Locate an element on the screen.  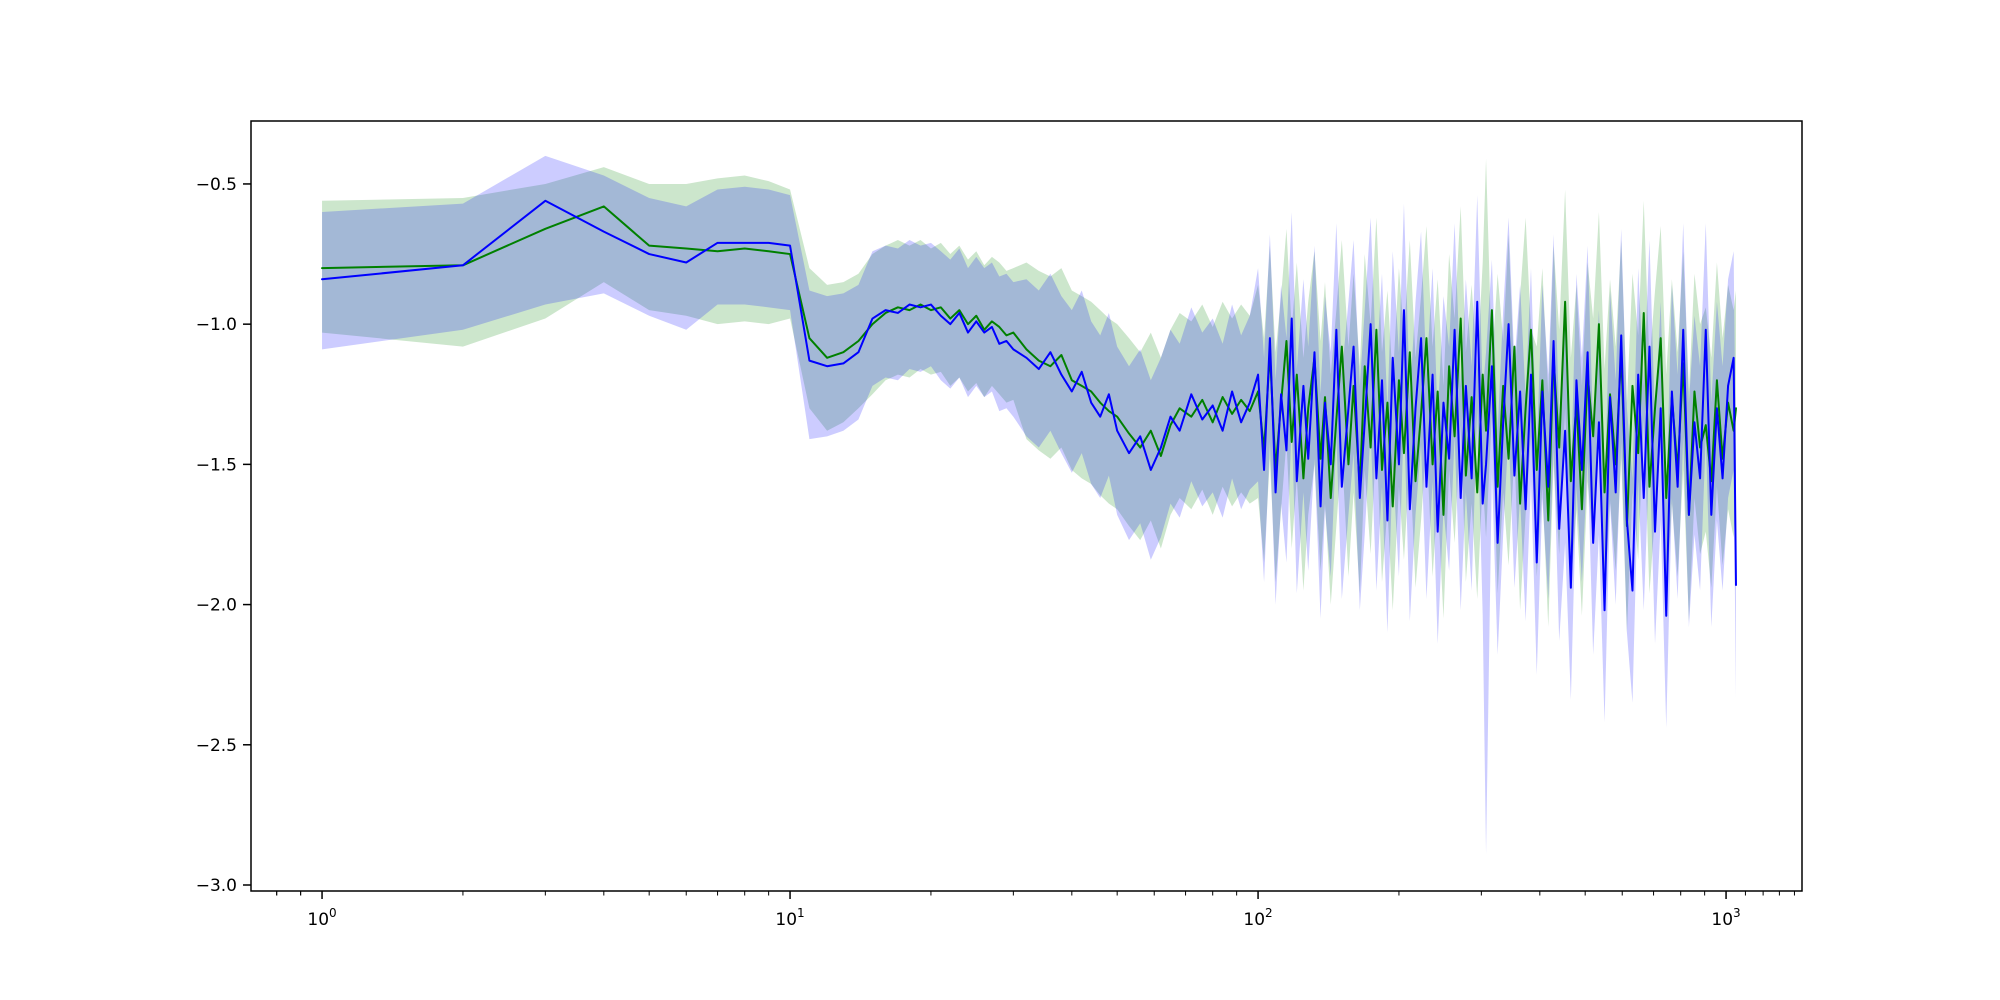
x-tick-label: 10³ is located at coordinates (1725, 918).